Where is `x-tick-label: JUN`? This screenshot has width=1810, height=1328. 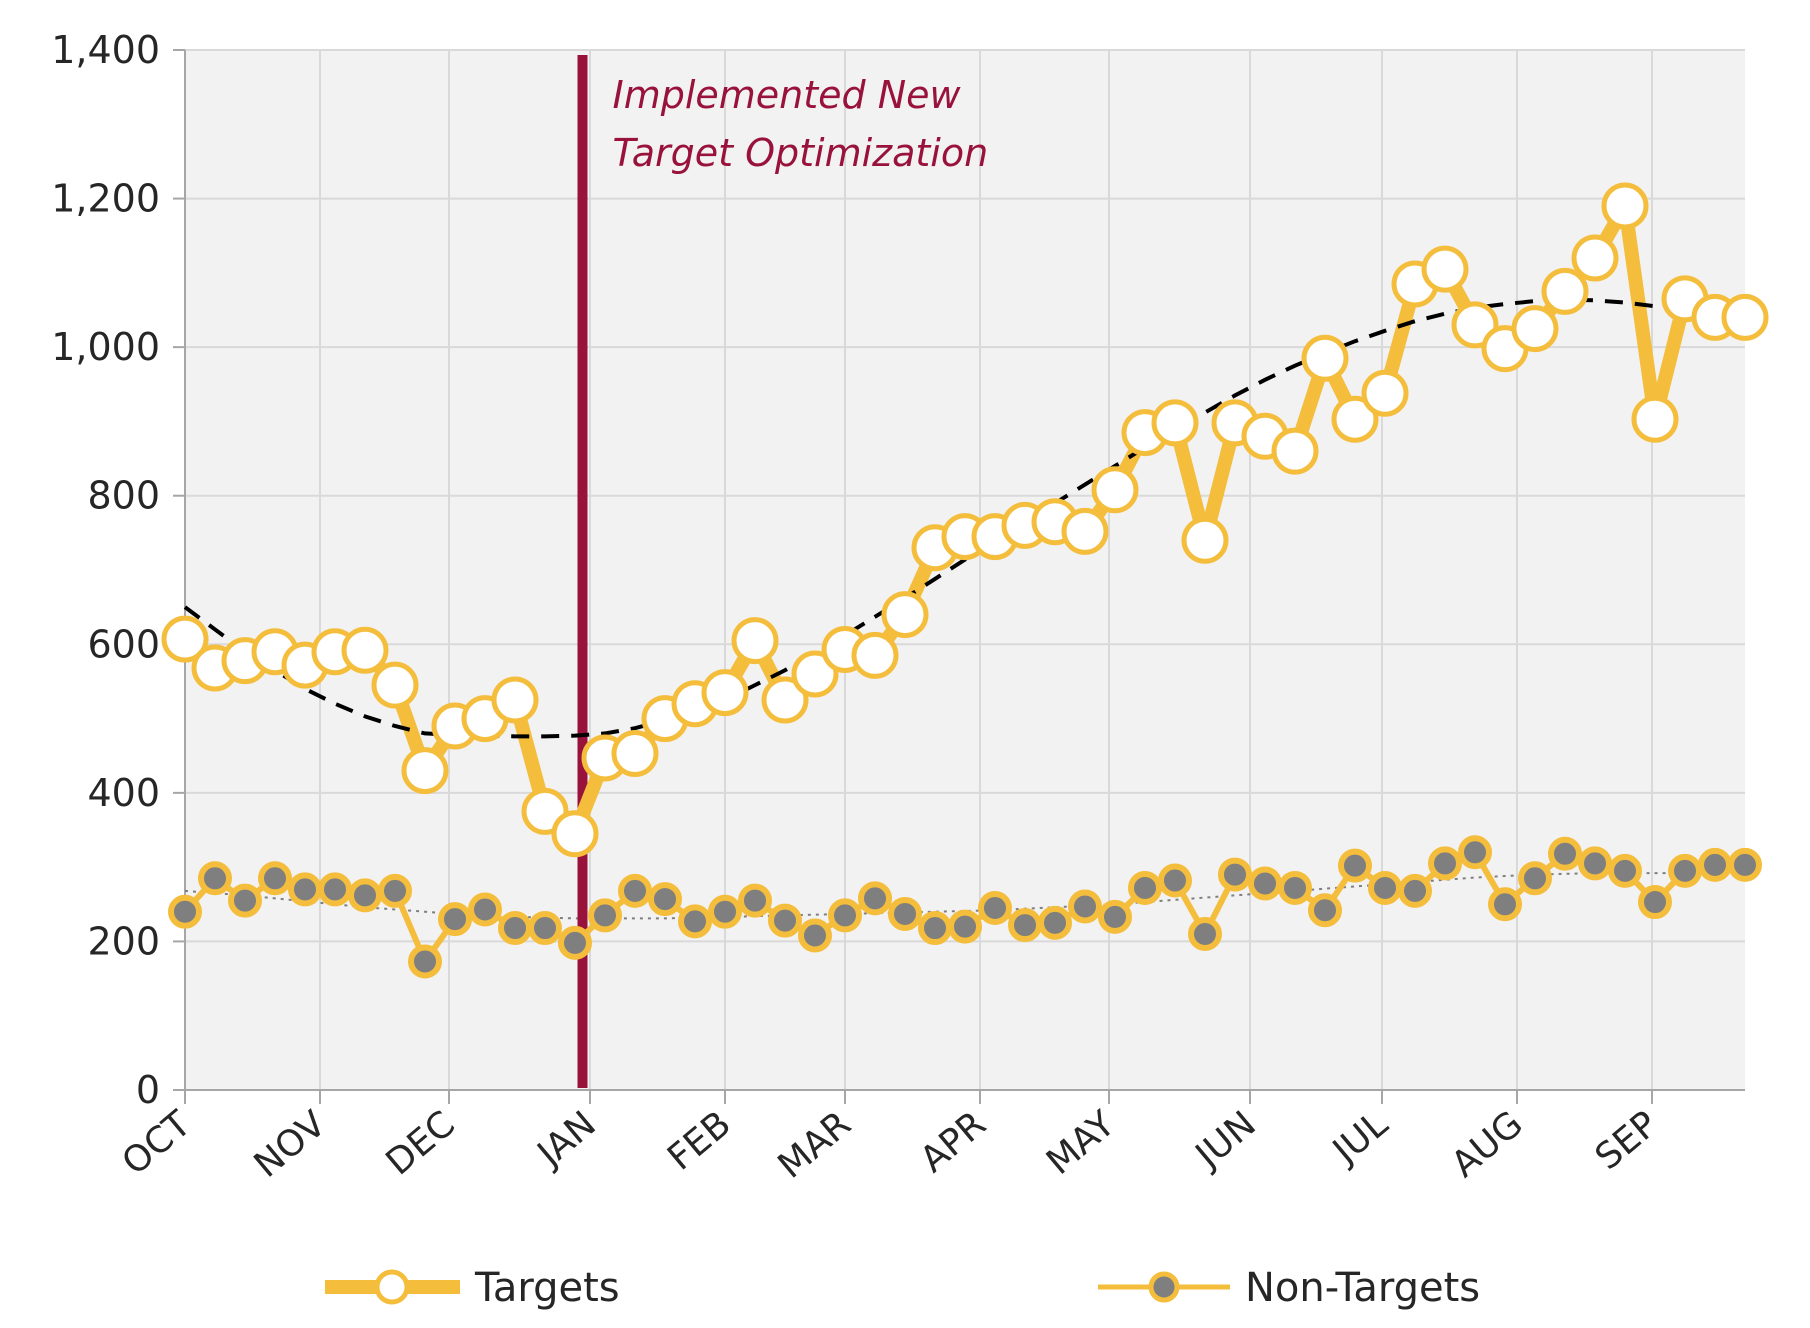 x-tick-label: JUN is located at coordinates (1225, 1140).